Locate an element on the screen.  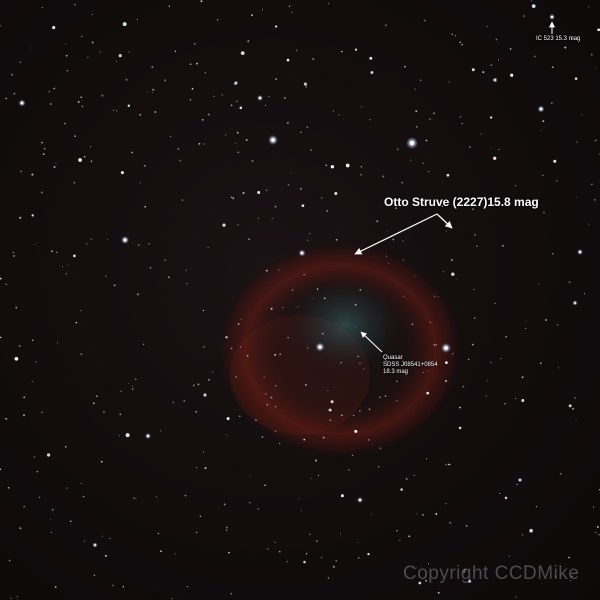
otto-struve-label: Otto Struve (2227)15.8 mag is located at coordinates (461, 202).